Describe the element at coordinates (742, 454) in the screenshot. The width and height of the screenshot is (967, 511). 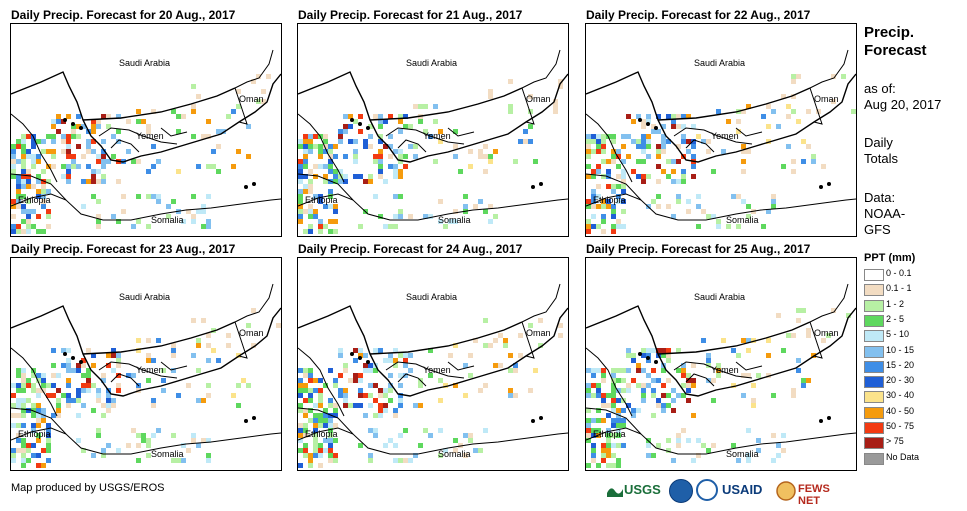
I see `map-label-somalia: Somalia` at that location.